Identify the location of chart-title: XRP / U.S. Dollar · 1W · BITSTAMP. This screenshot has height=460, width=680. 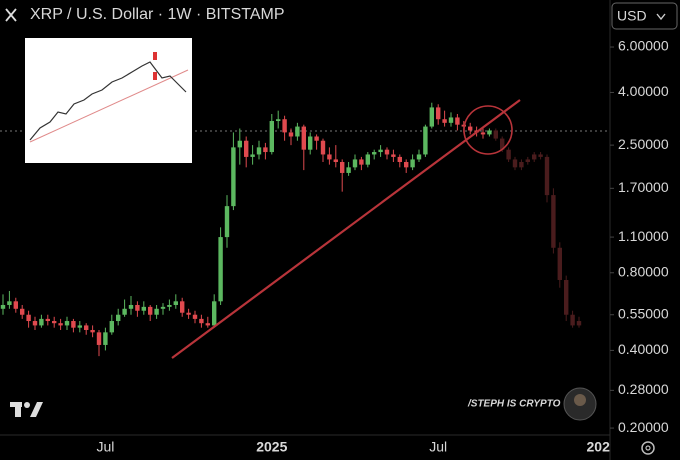
(157, 14).